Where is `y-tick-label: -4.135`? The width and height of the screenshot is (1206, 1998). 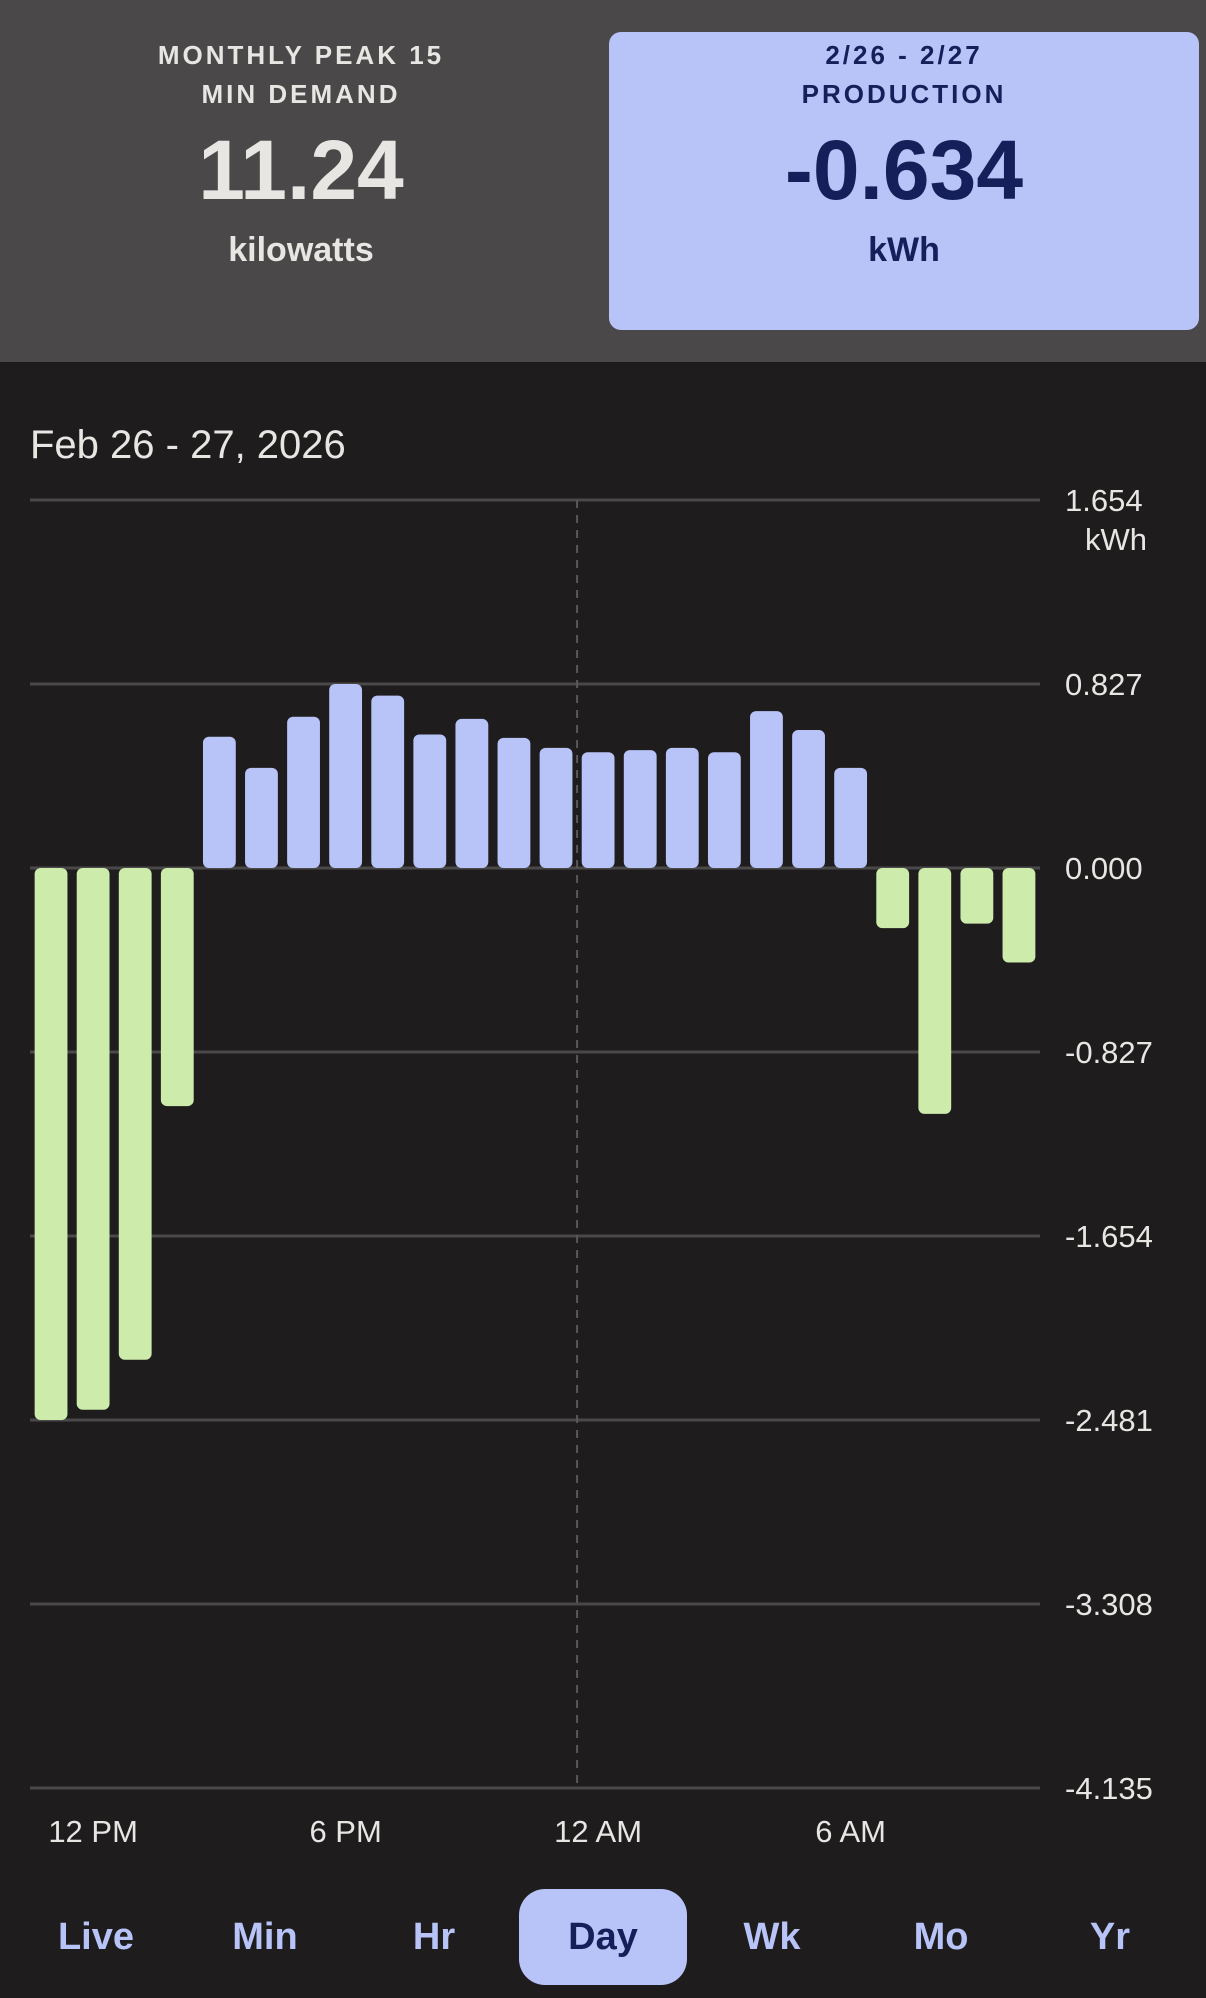
y-tick-label: -4.135 is located at coordinates (1109, 1788).